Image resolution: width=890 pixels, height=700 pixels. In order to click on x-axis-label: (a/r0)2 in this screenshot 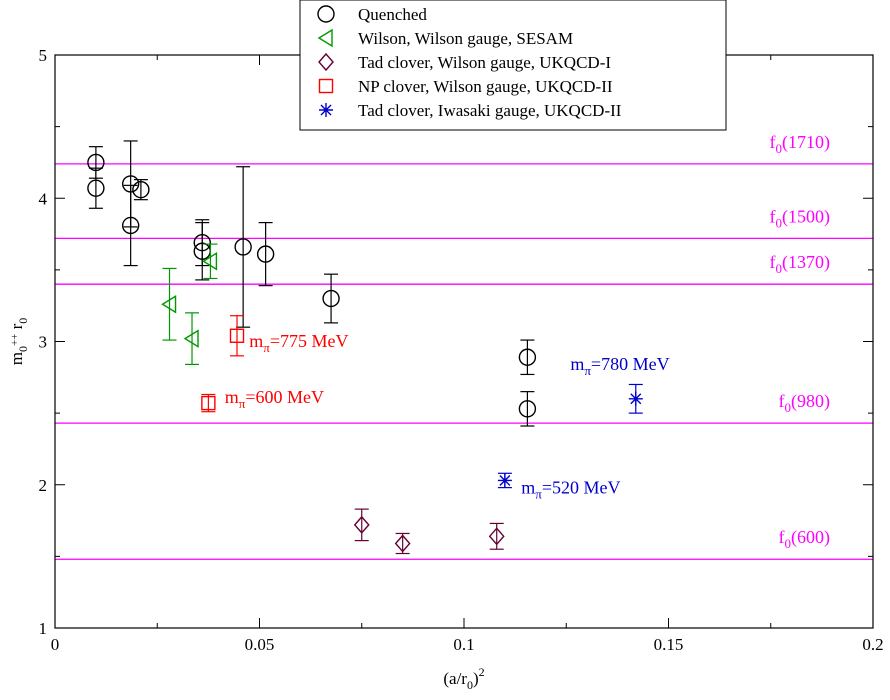, I will do `click(463, 678)`.